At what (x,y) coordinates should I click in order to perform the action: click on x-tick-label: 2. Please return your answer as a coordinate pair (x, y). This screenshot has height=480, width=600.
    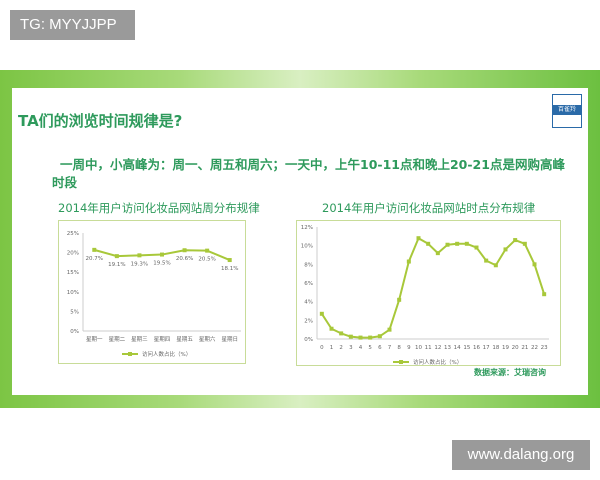
    Looking at the image, I should click on (341, 348).